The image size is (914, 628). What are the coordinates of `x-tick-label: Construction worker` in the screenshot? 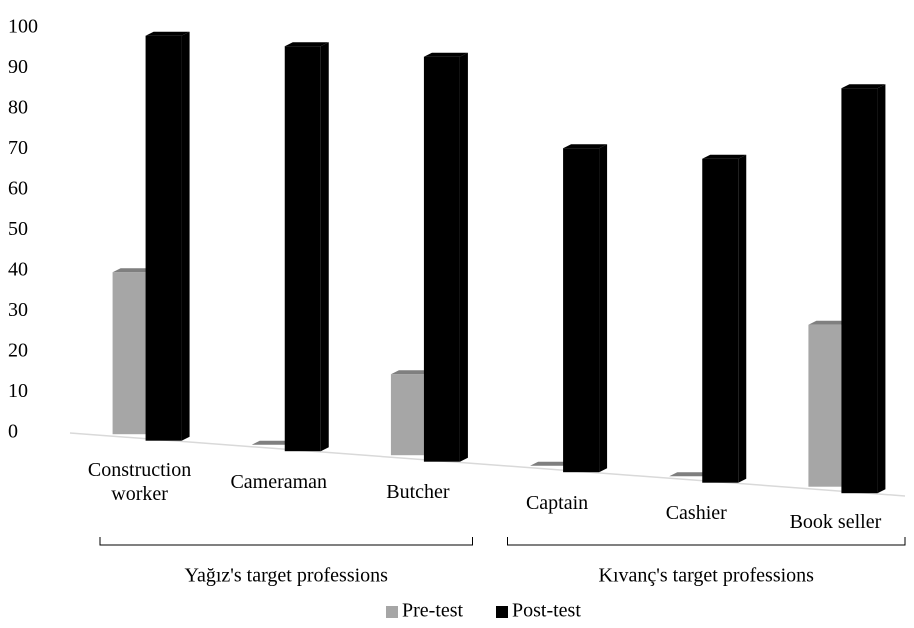 It's located at (139, 482).